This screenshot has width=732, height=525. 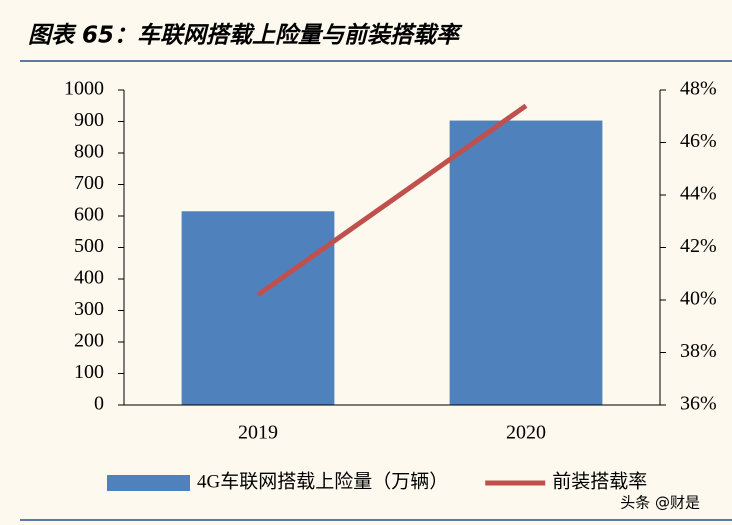 I want to click on legend-swatch, so click(x=148, y=483).